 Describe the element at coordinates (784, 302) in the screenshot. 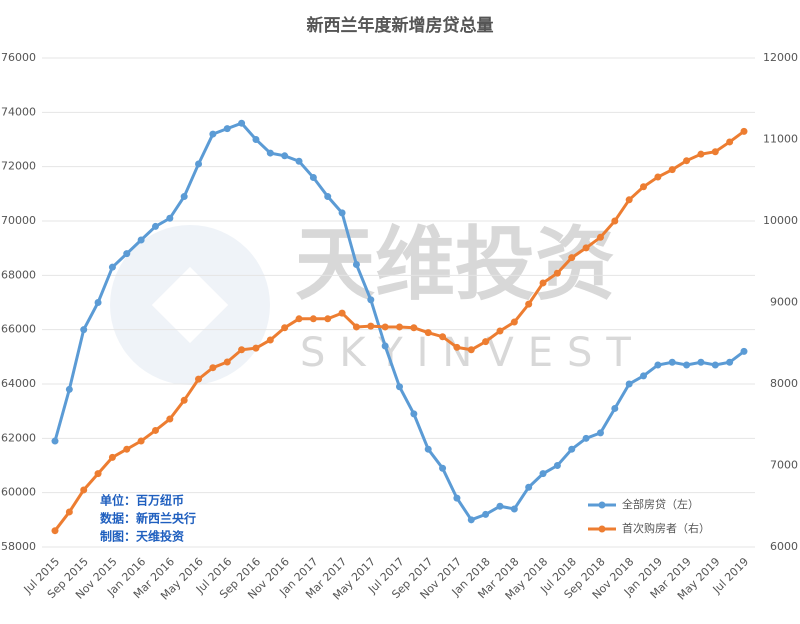

I see `y2-tick-label: 9000` at that location.